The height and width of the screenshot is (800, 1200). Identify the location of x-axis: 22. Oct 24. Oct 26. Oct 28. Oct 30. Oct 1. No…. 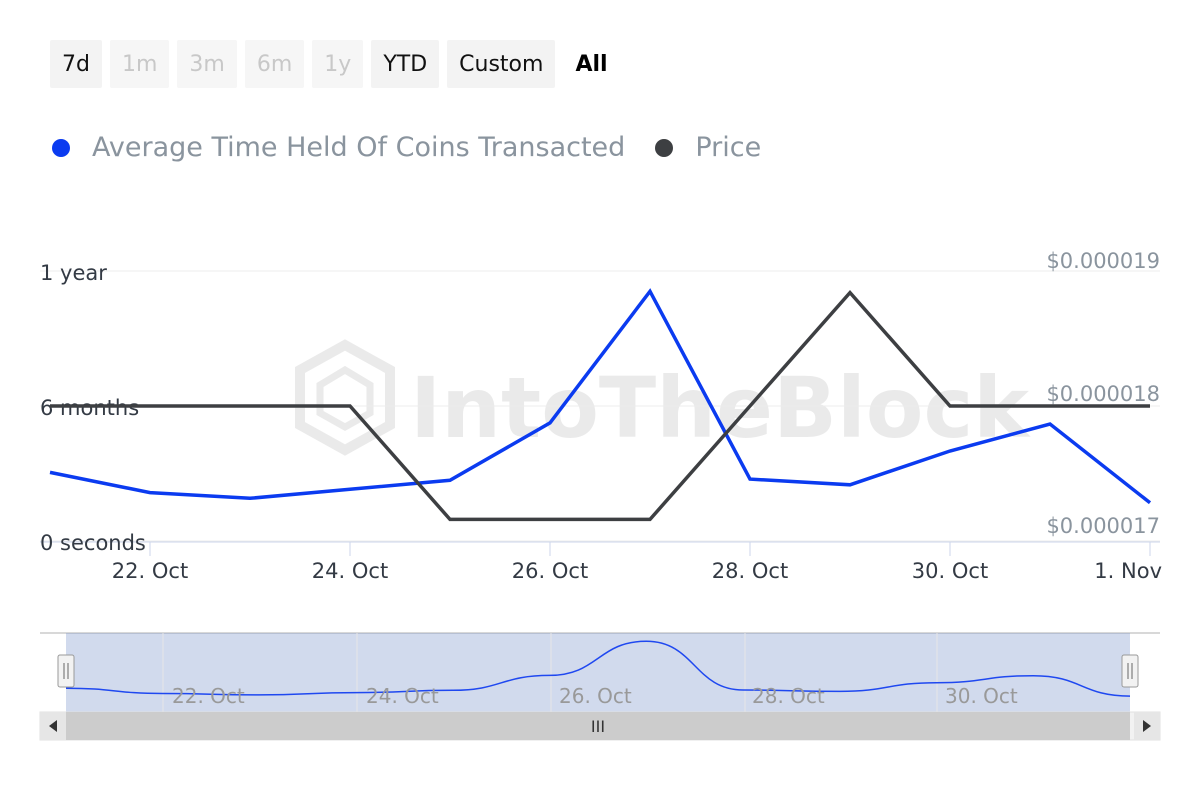
(637, 562).